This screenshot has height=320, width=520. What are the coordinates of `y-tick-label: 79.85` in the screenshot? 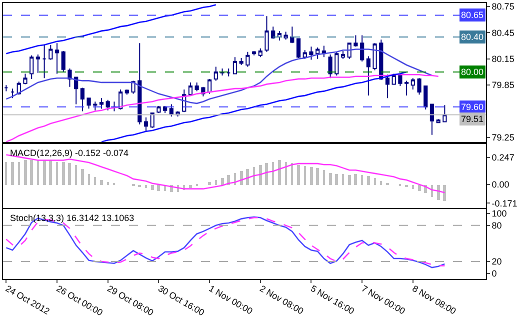 It's located at (503, 85).